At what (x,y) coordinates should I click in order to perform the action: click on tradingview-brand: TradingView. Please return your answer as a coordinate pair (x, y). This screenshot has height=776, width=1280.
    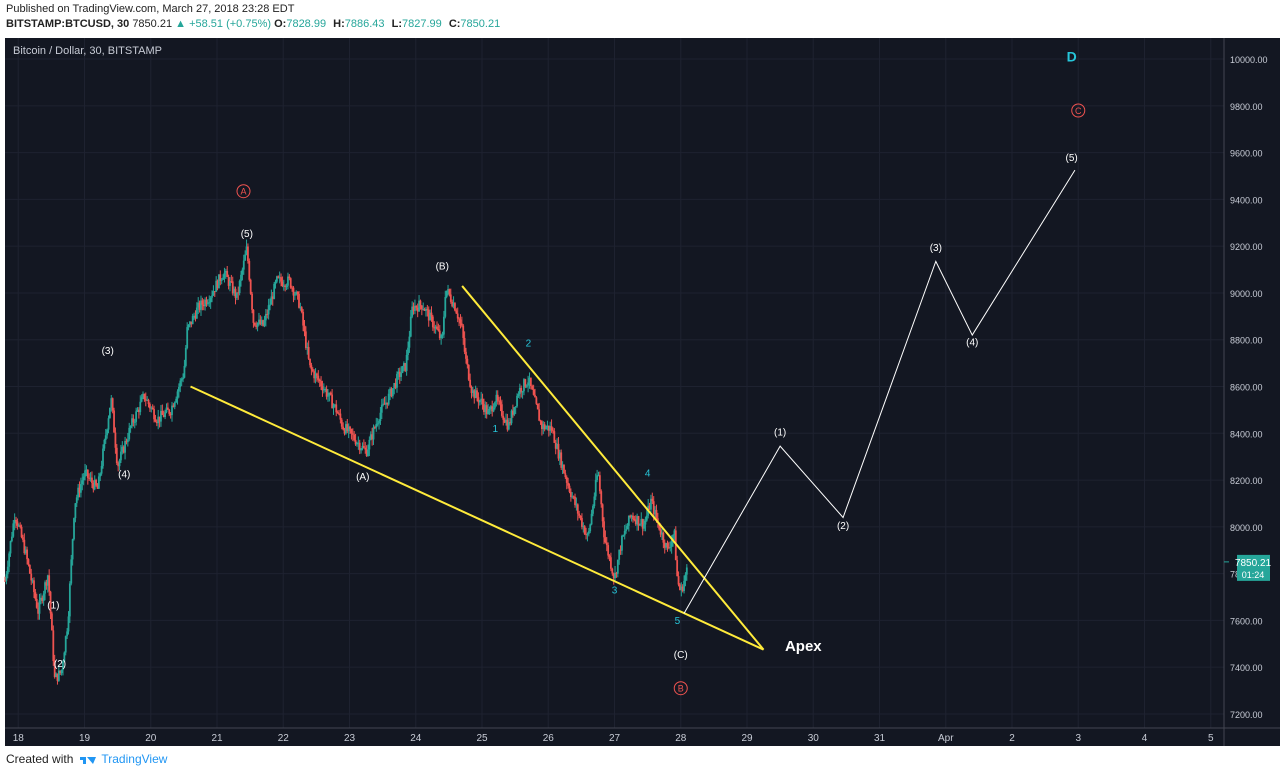
    Looking at the image, I should click on (123, 759).